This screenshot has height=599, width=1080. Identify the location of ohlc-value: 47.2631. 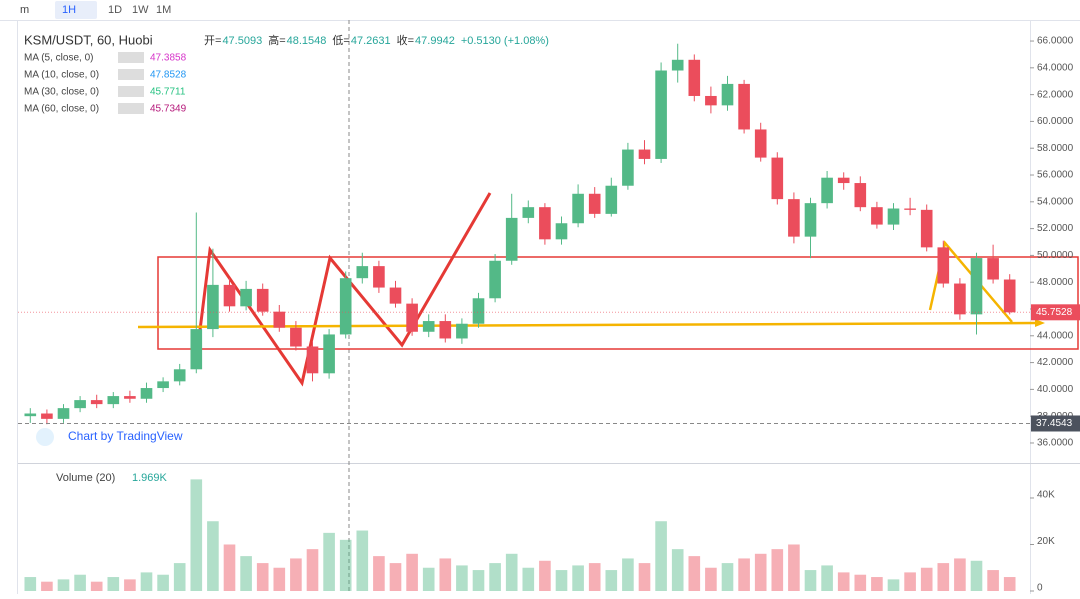
(371, 41).